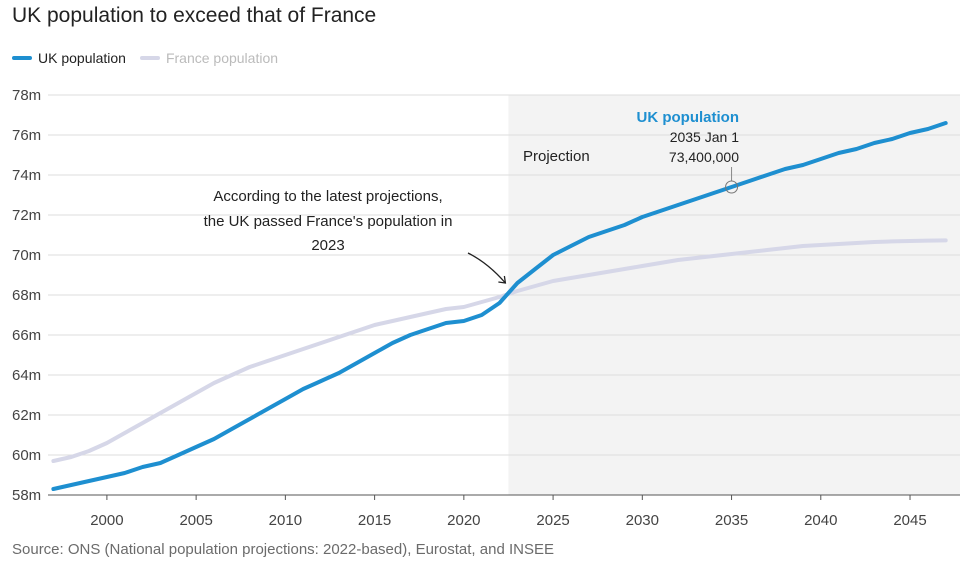 This screenshot has height=572, width=973. What do you see at coordinates (328, 221) in the screenshot?
I see `annotation-line: the UK passed France's population in` at bounding box center [328, 221].